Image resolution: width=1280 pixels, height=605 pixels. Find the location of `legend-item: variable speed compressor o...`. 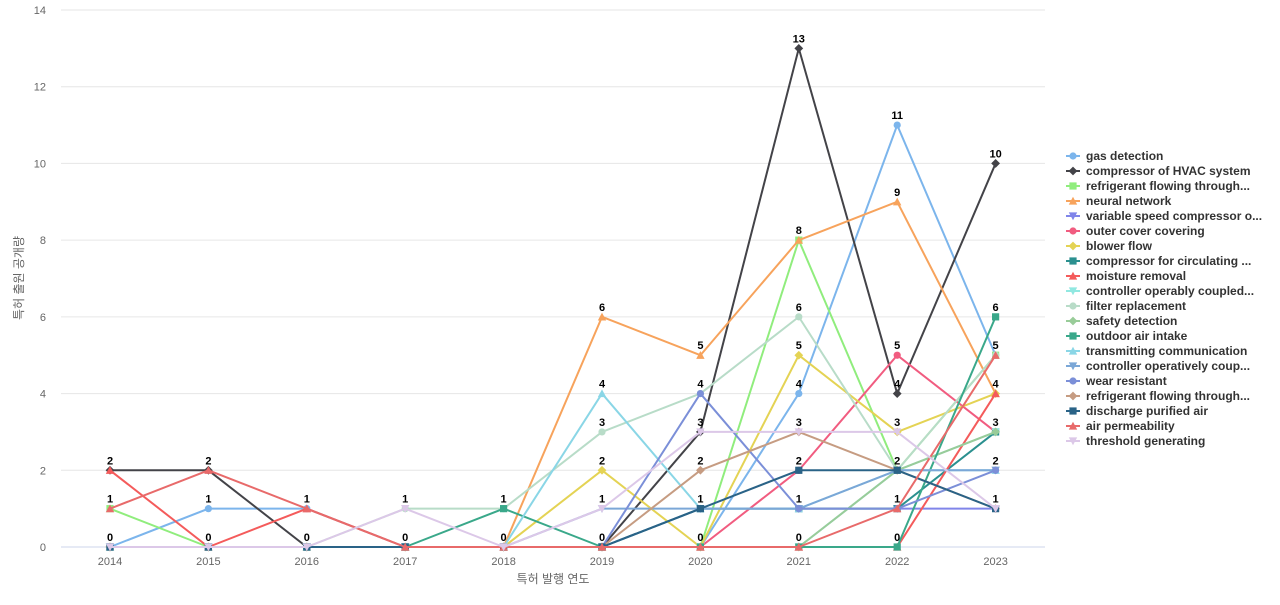

legend-item: variable speed compressor o... is located at coordinates (1164, 216).